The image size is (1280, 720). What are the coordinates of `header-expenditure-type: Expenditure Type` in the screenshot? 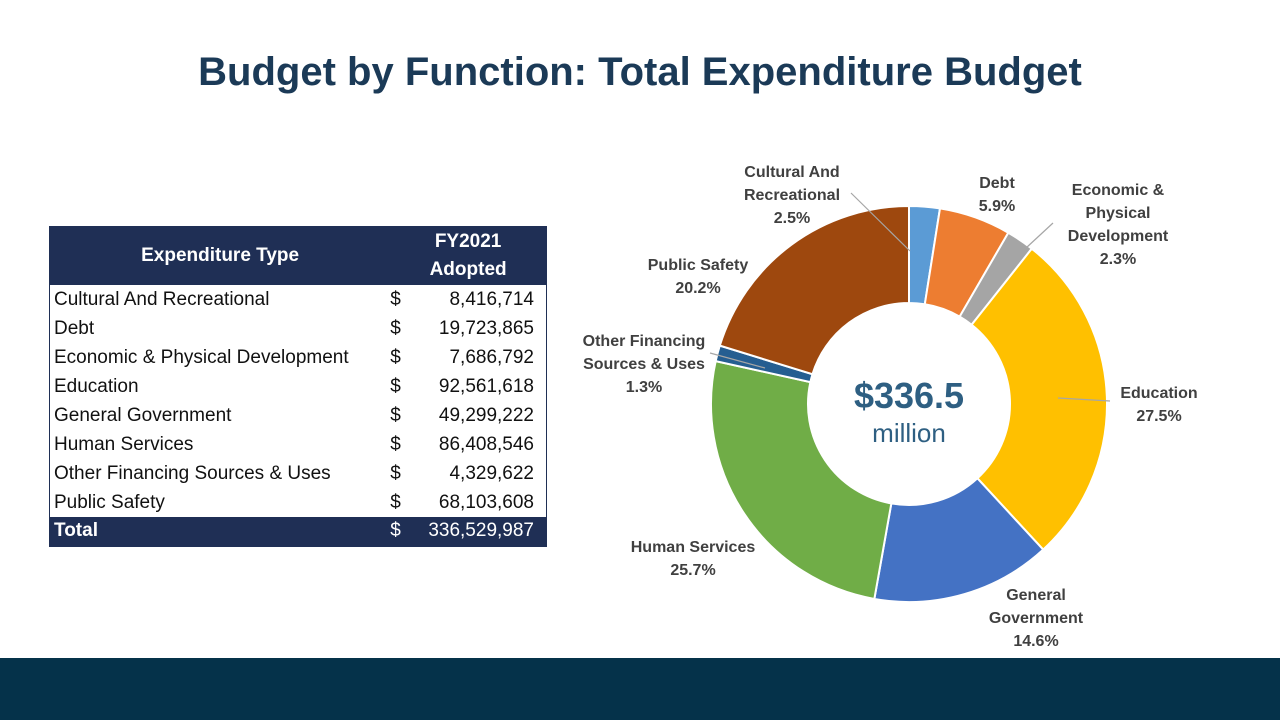 It's located at (220, 255).